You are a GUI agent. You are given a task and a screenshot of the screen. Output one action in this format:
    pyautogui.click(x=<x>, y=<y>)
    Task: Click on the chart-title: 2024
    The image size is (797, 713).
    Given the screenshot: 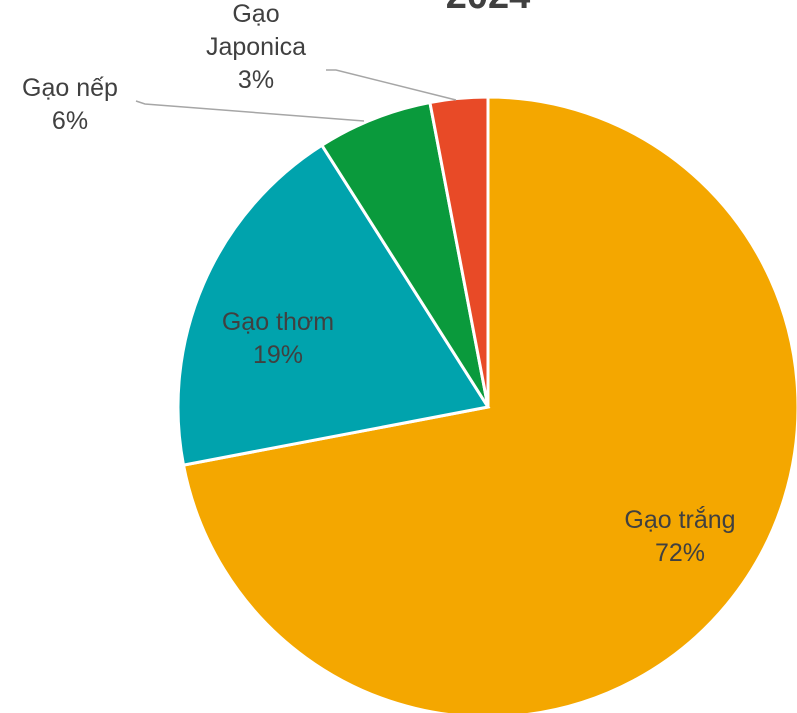 What is the action you would take?
    pyautogui.click(x=488, y=8)
    